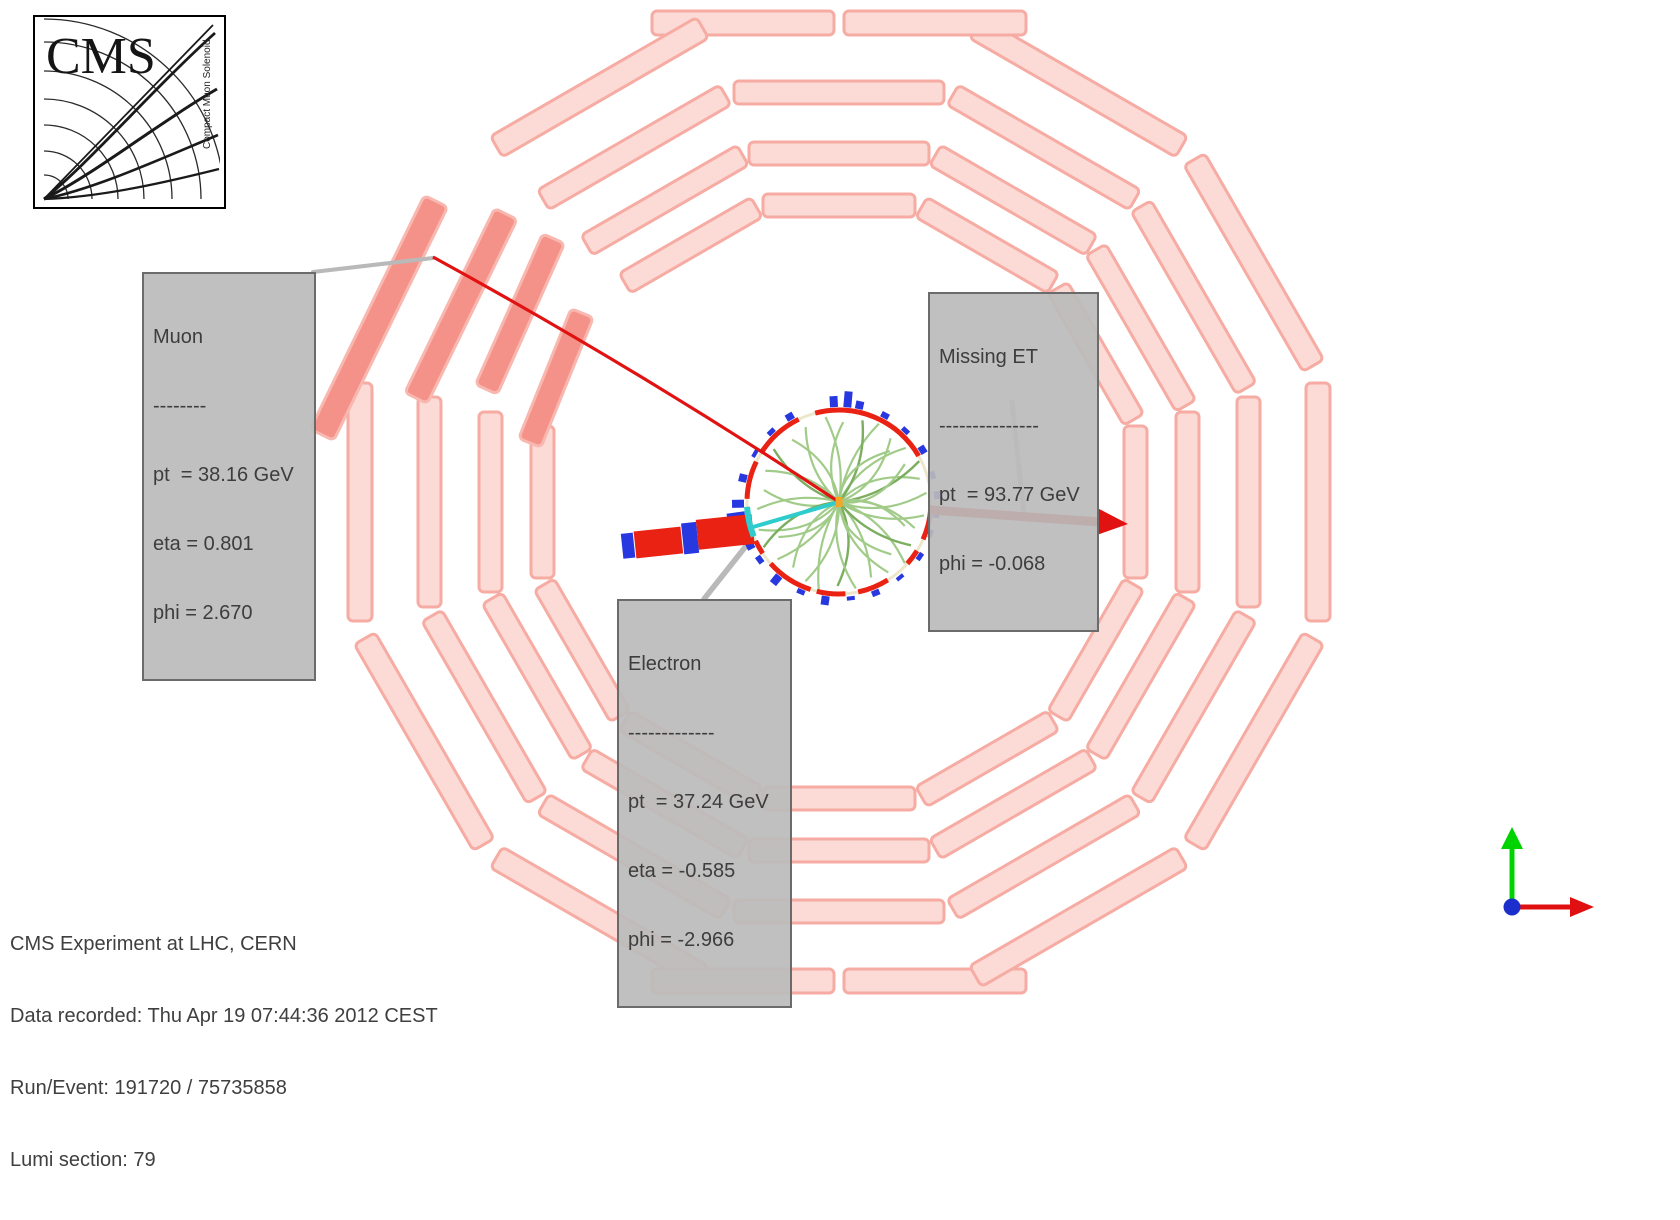  I want to click on interaction-point, so click(839, 502).